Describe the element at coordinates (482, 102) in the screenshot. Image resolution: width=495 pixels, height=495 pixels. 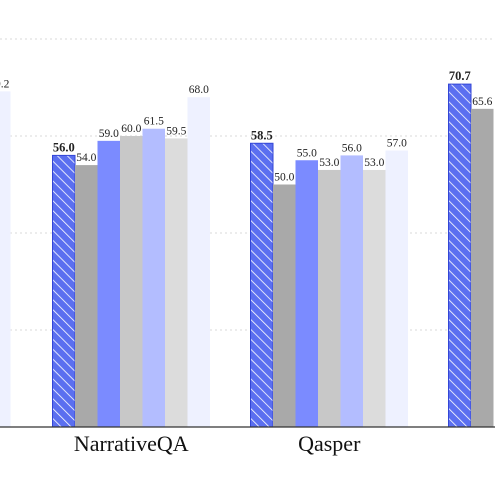
I see `data-label: 65.6` at that location.